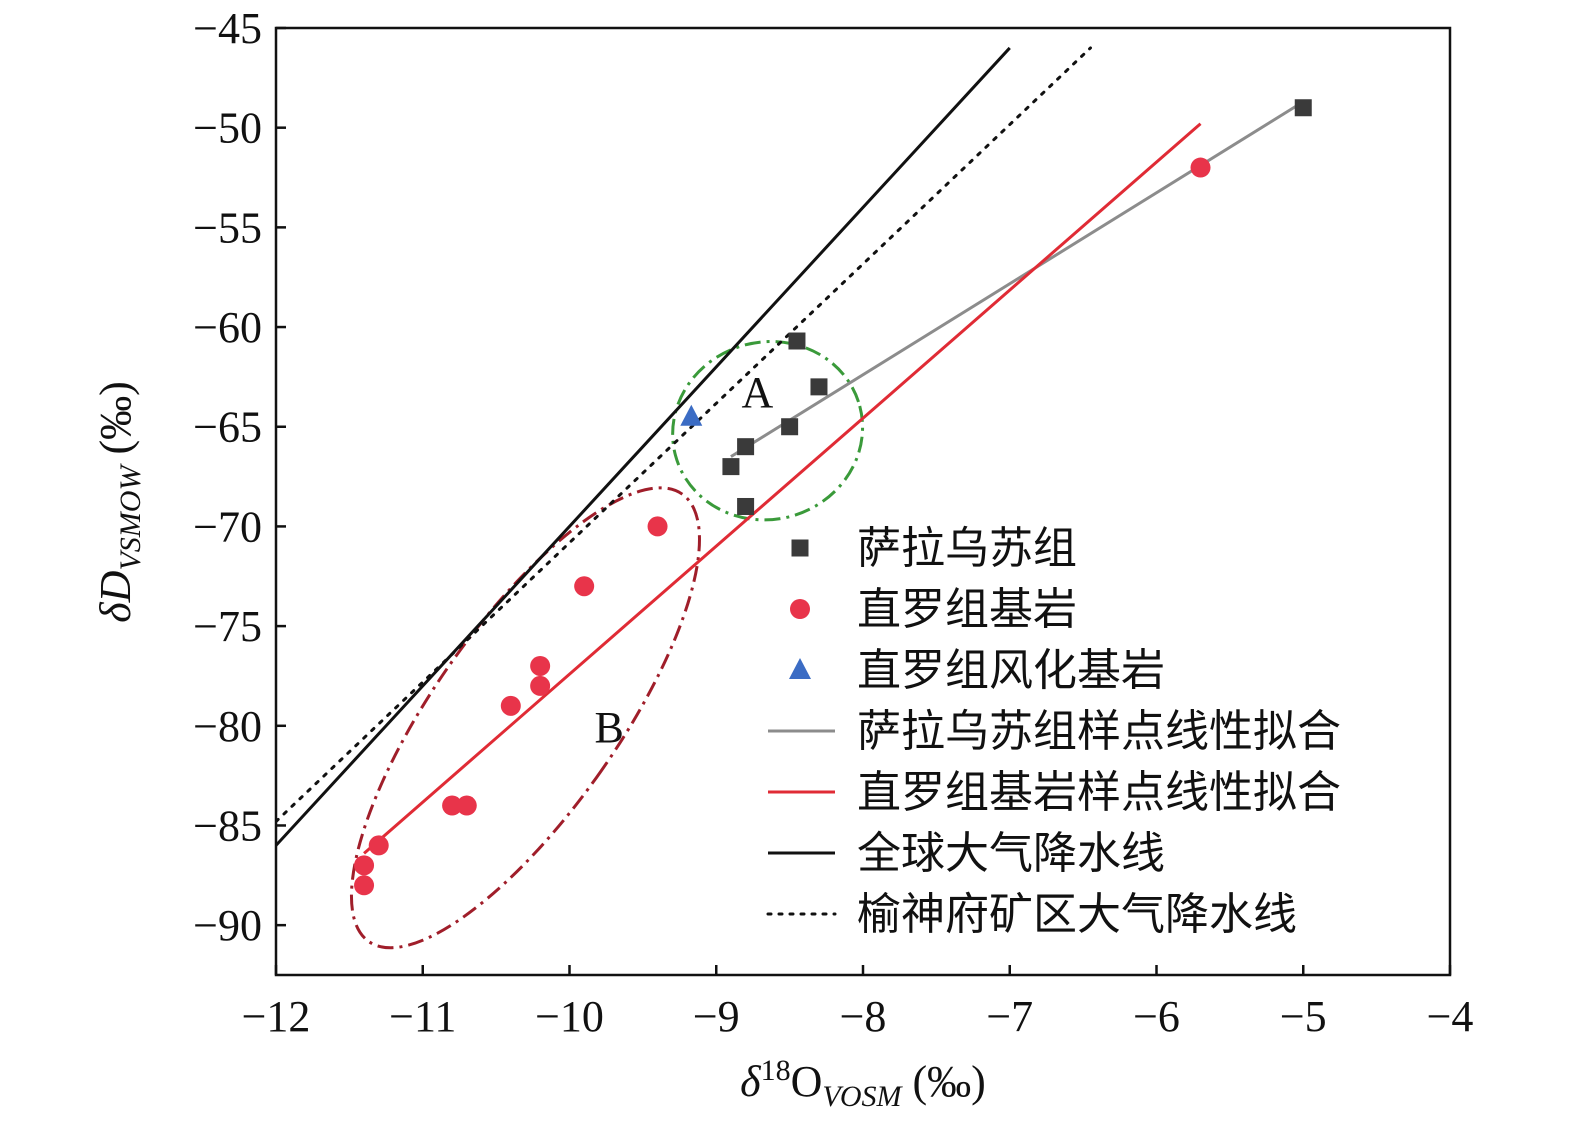 The width and height of the screenshot is (1575, 1127). What do you see at coordinates (1011, 853) in the screenshot?
I see `legend-entry-label: 全球大气降水线` at bounding box center [1011, 853].